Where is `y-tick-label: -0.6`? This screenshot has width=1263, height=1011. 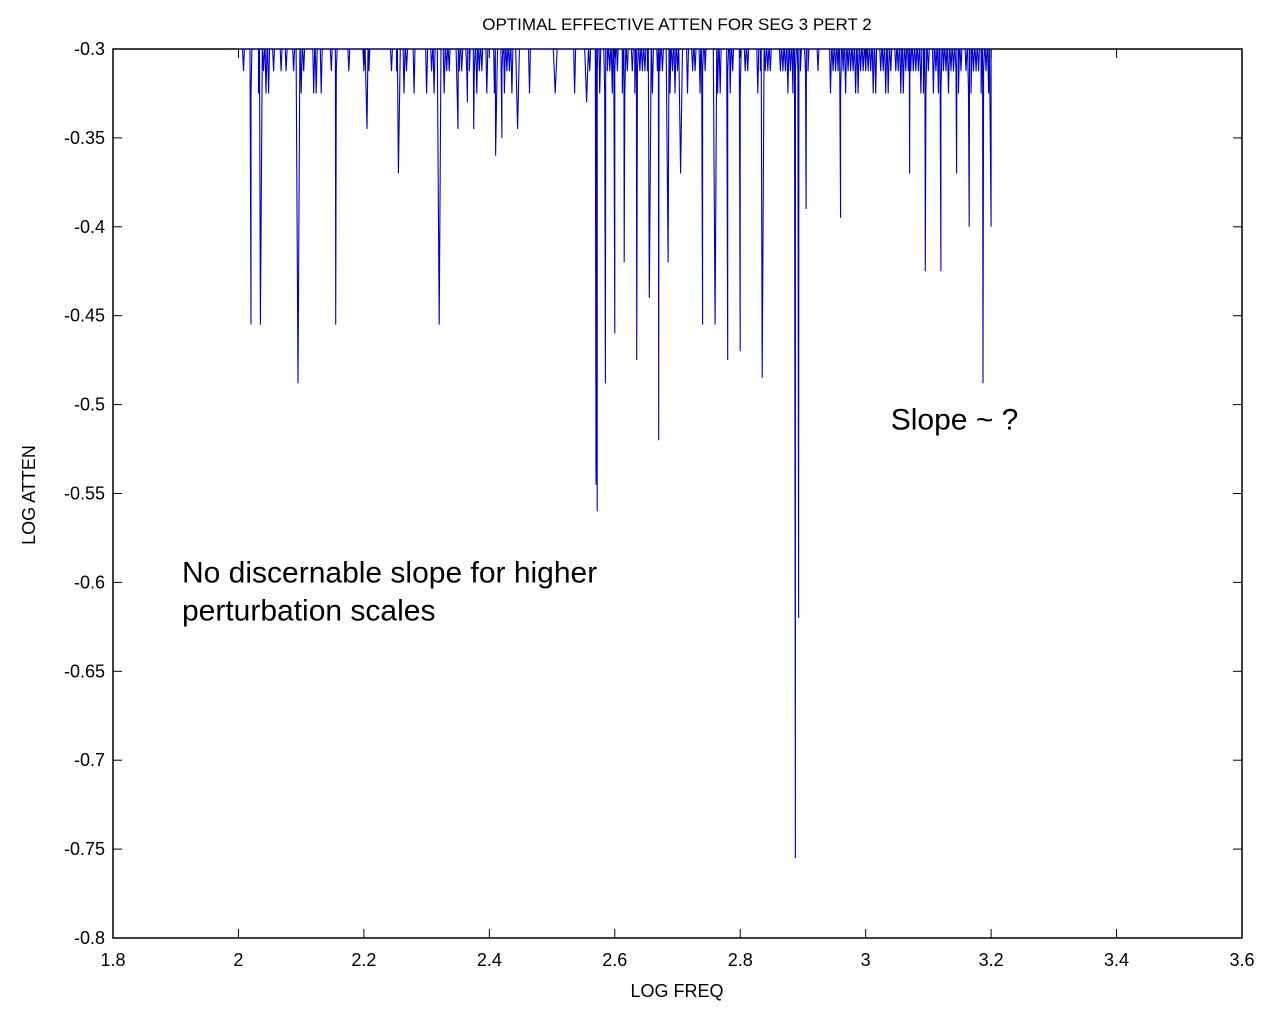 y-tick-label: -0.6 is located at coordinates (89, 582).